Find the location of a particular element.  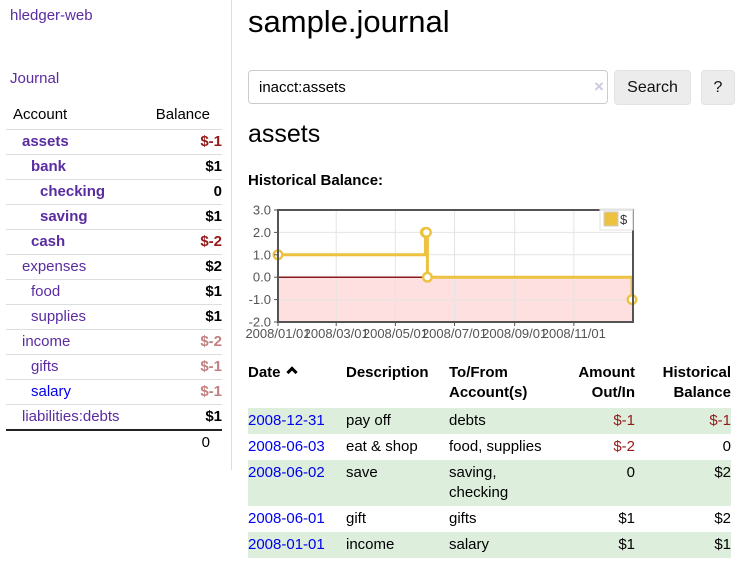

account-row: food $1 is located at coordinates (114, 292).